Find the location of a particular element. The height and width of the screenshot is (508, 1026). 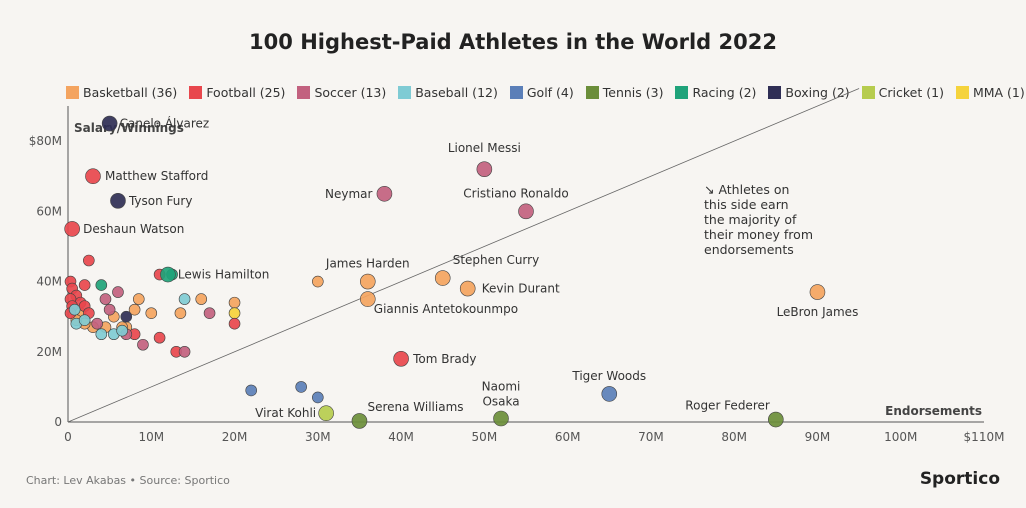

x-tick-label: 90M is located at coordinates (818, 437).